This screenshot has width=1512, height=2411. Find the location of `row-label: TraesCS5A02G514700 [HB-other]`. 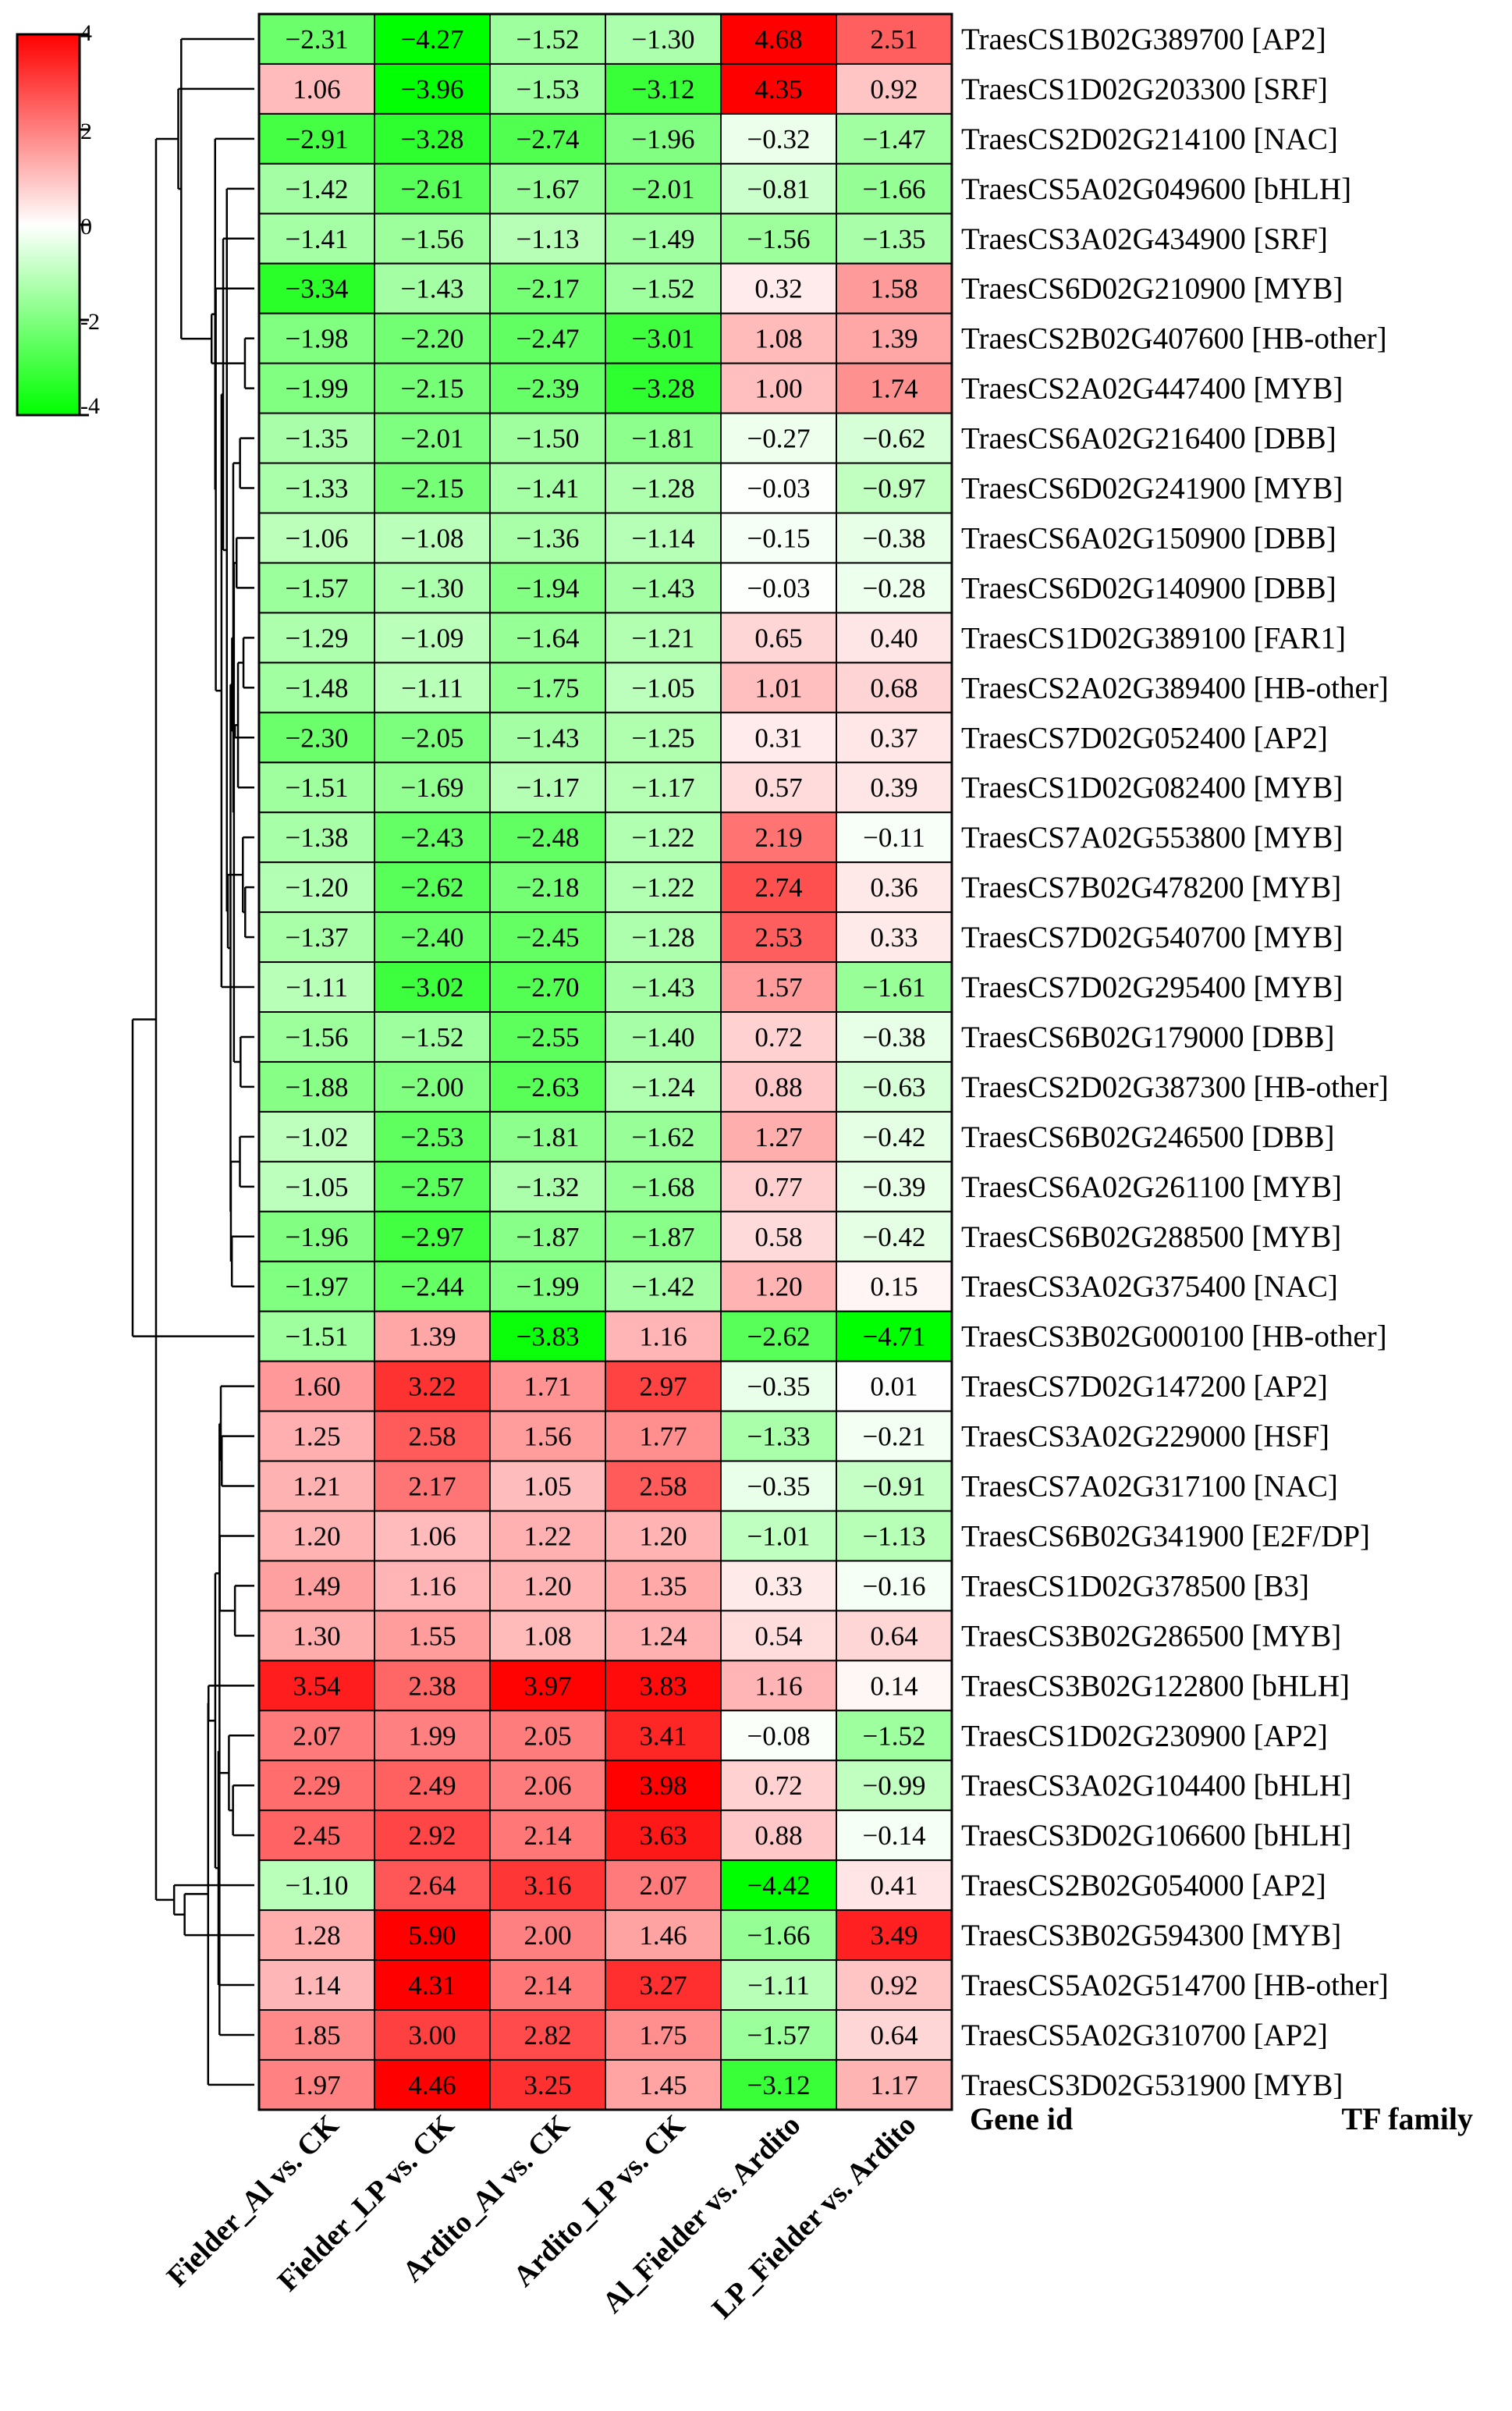

row-label: TraesCS5A02G514700 [HB-other] is located at coordinates (1175, 1985).